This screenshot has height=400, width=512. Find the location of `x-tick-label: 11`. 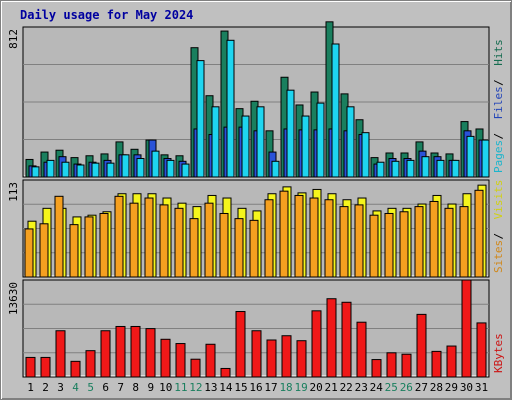

x-tick-label: 11 is located at coordinates (180, 387).